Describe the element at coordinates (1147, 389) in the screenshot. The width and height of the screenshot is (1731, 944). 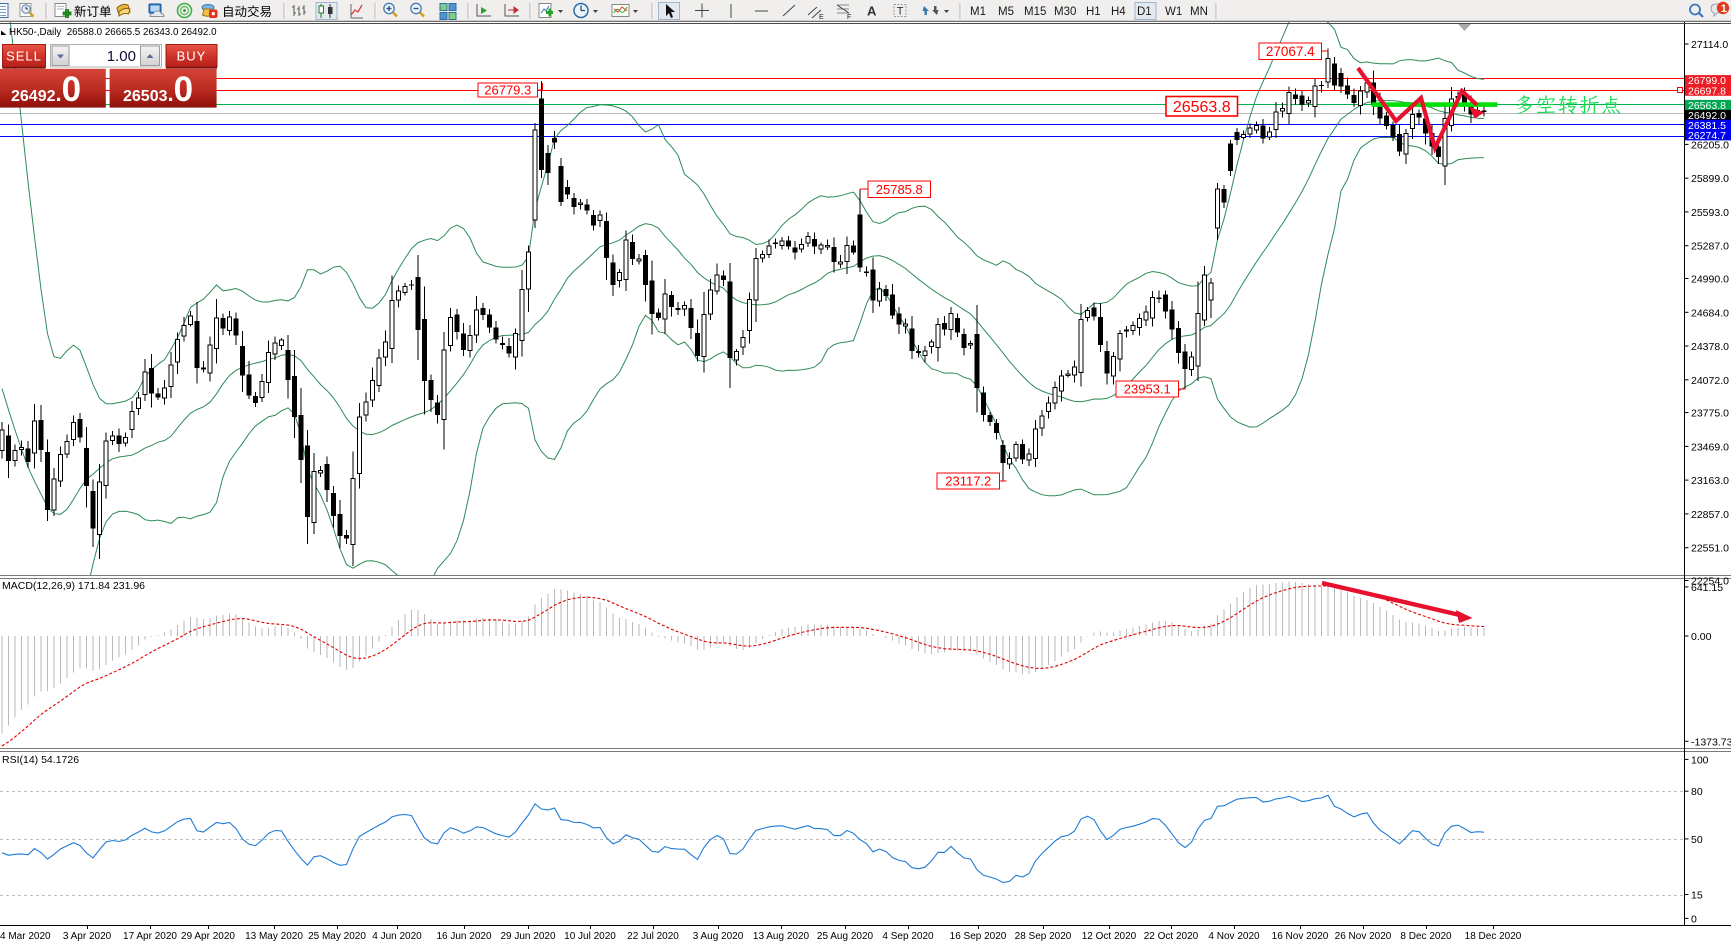
I see `svg-text: 23953.1` at that location.